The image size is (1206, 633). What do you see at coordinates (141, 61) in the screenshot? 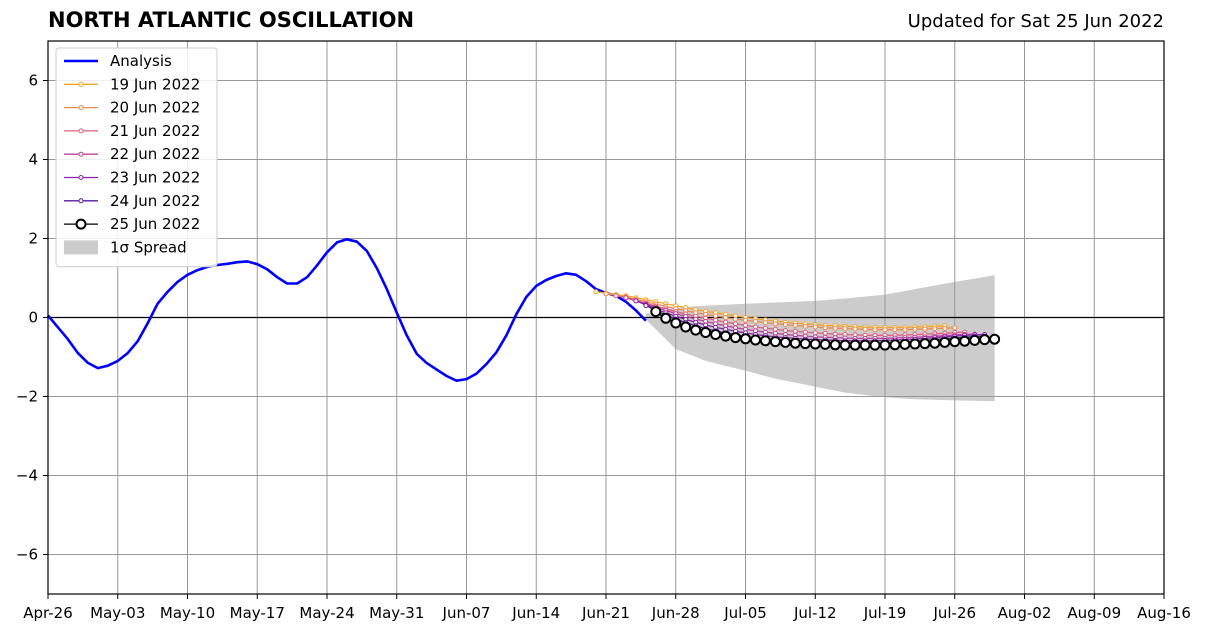
I see `legend-label: Analysis` at bounding box center [141, 61].